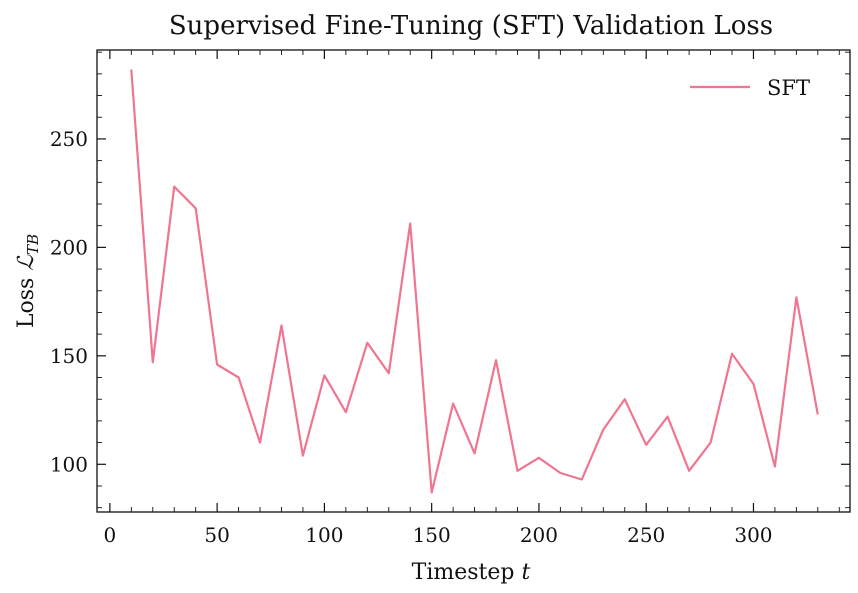  What do you see at coordinates (432, 535) in the screenshot?
I see `x-tick-label: 150` at bounding box center [432, 535].